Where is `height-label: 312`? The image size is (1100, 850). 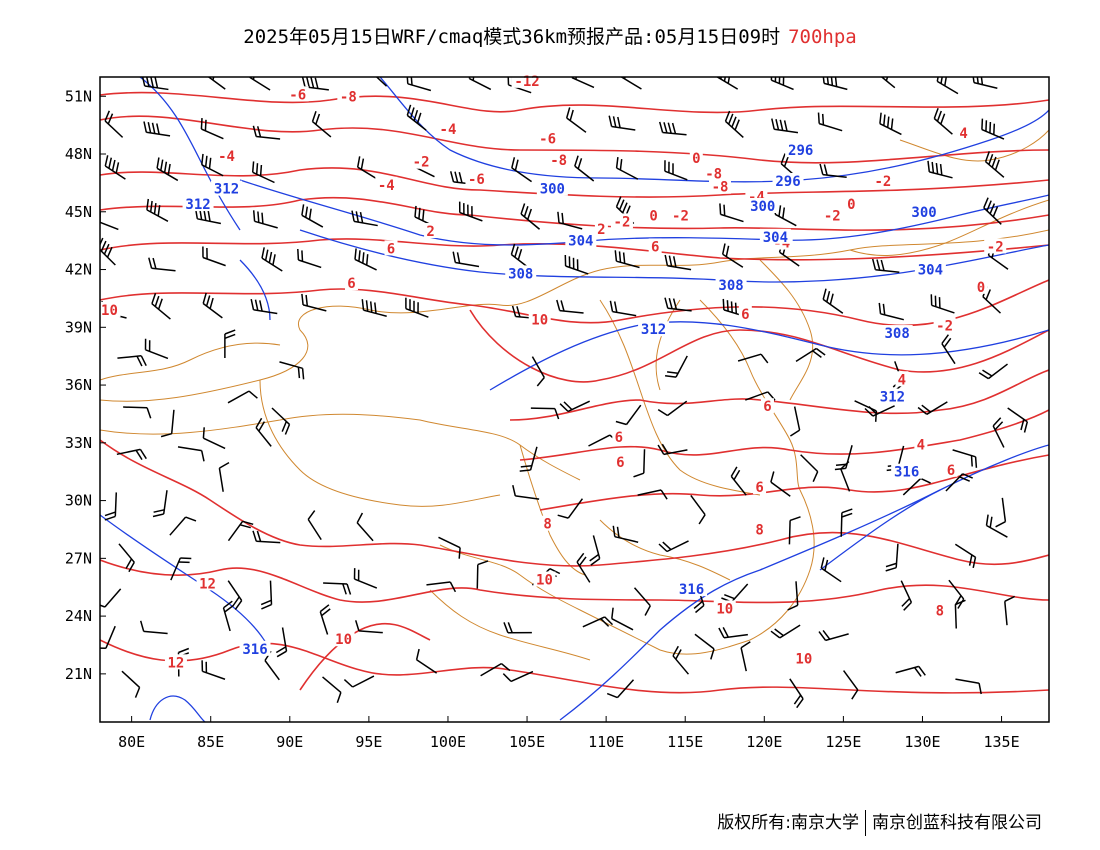
height-label: 312 is located at coordinates (226, 190).